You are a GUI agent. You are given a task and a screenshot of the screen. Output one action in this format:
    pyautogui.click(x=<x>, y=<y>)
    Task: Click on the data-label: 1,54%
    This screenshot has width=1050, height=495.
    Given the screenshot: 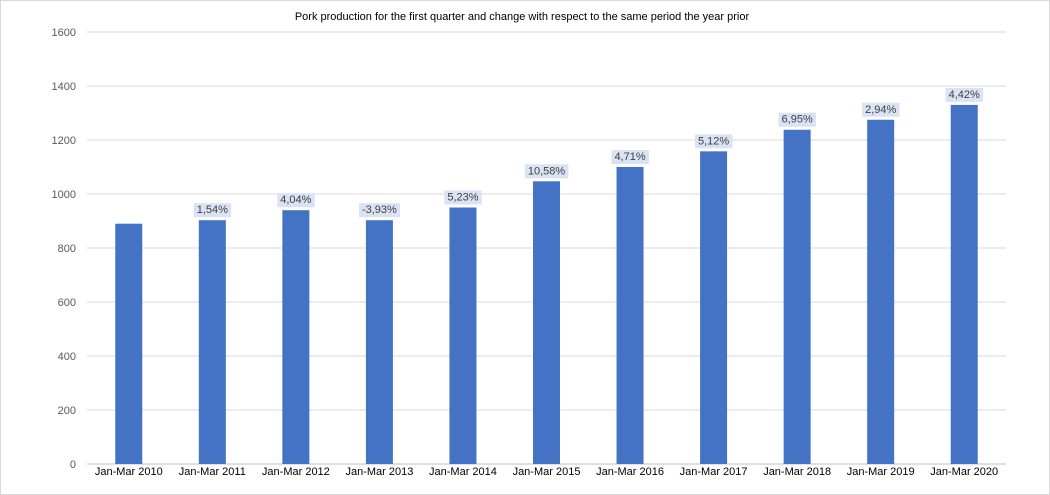 What is the action you would take?
    pyautogui.click(x=212, y=210)
    